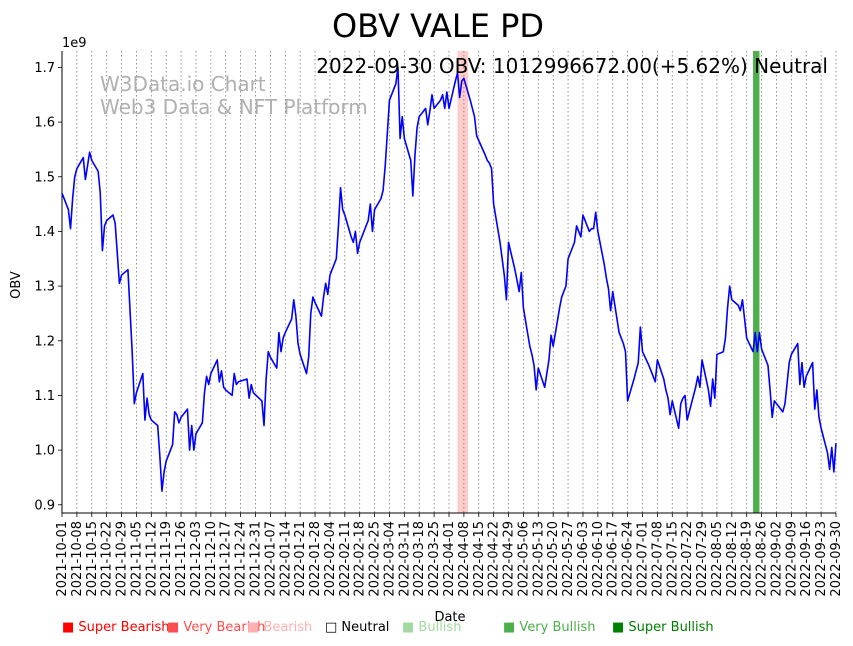 This screenshot has height=646, width=853. I want to click on legend-label: Super Bullish, so click(669, 627).